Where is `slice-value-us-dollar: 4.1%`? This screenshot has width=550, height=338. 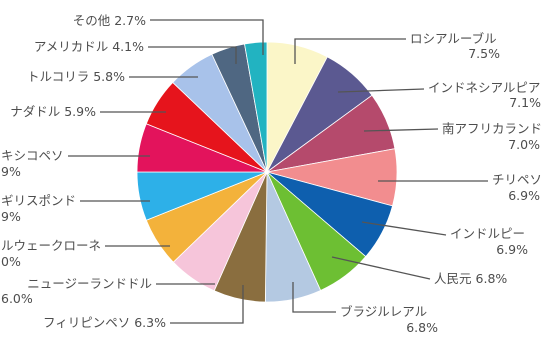
slice-value-us-dollar: 4.1% is located at coordinates (128, 46).